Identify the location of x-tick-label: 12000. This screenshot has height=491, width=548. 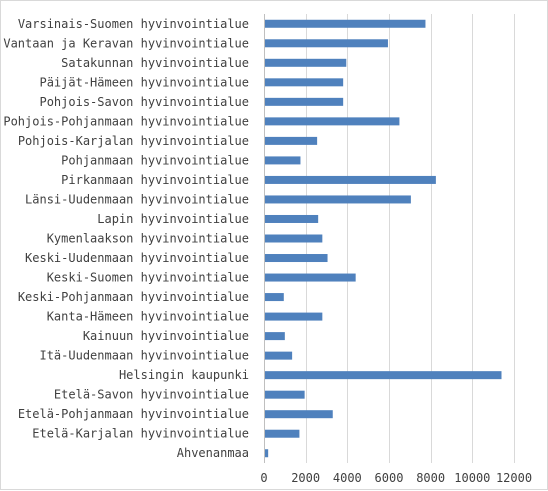
(514, 478).